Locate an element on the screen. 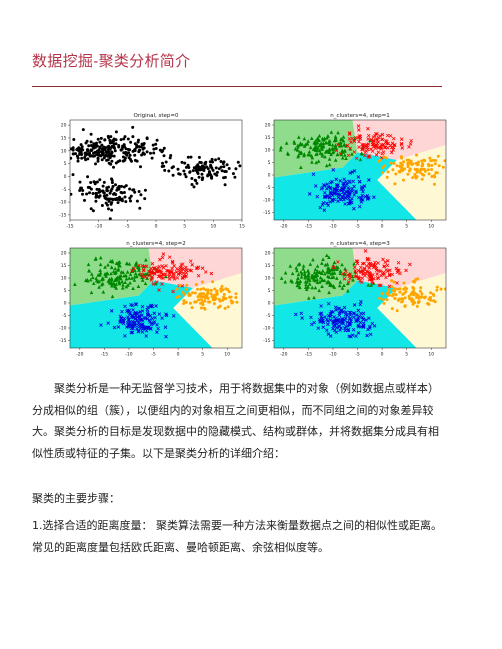 The image size is (502, 649). y-tick-label: 20 is located at coordinates (64, 254).